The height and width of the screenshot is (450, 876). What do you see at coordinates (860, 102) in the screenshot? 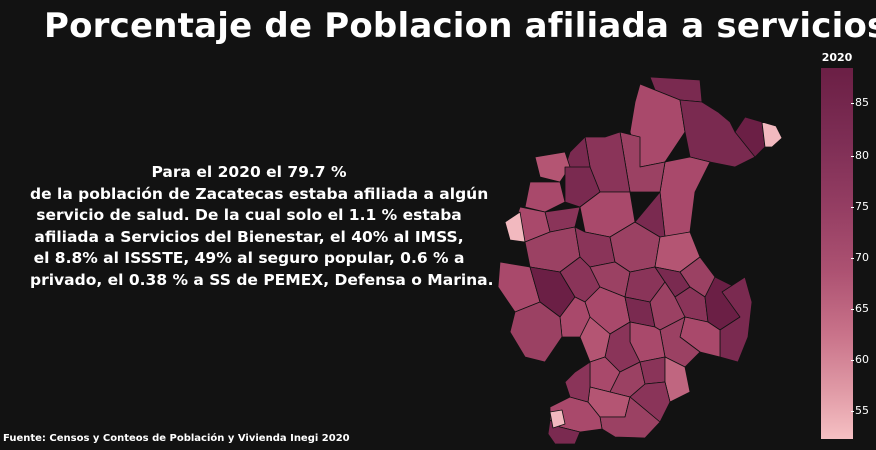
I see `legend-tick-label: 85` at bounding box center [860, 102].